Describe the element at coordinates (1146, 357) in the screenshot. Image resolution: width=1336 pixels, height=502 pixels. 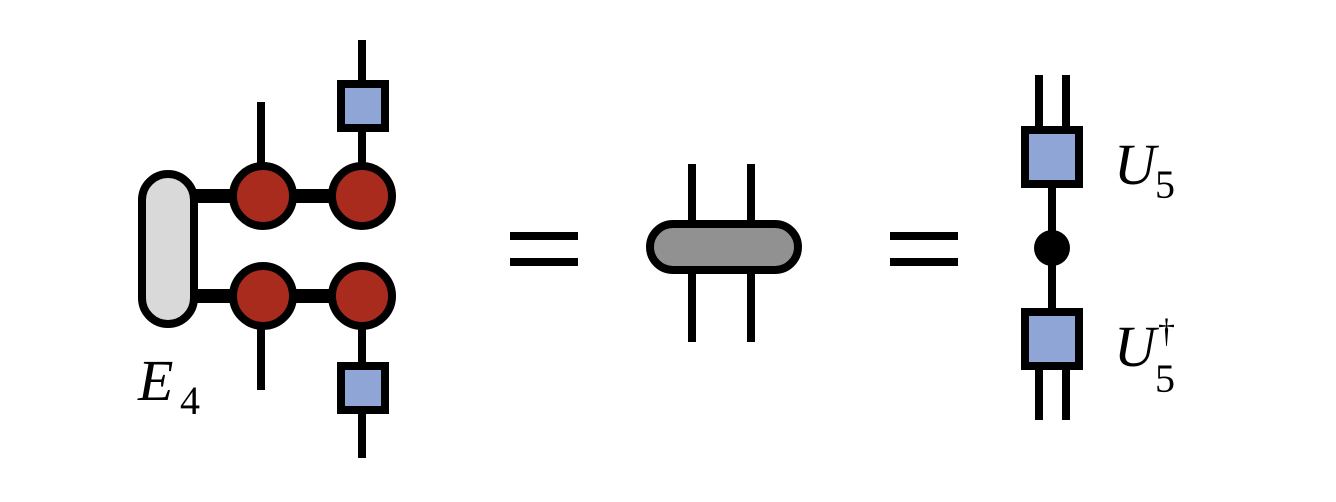
I see `label-U5-dagger: U † 5` at that location.